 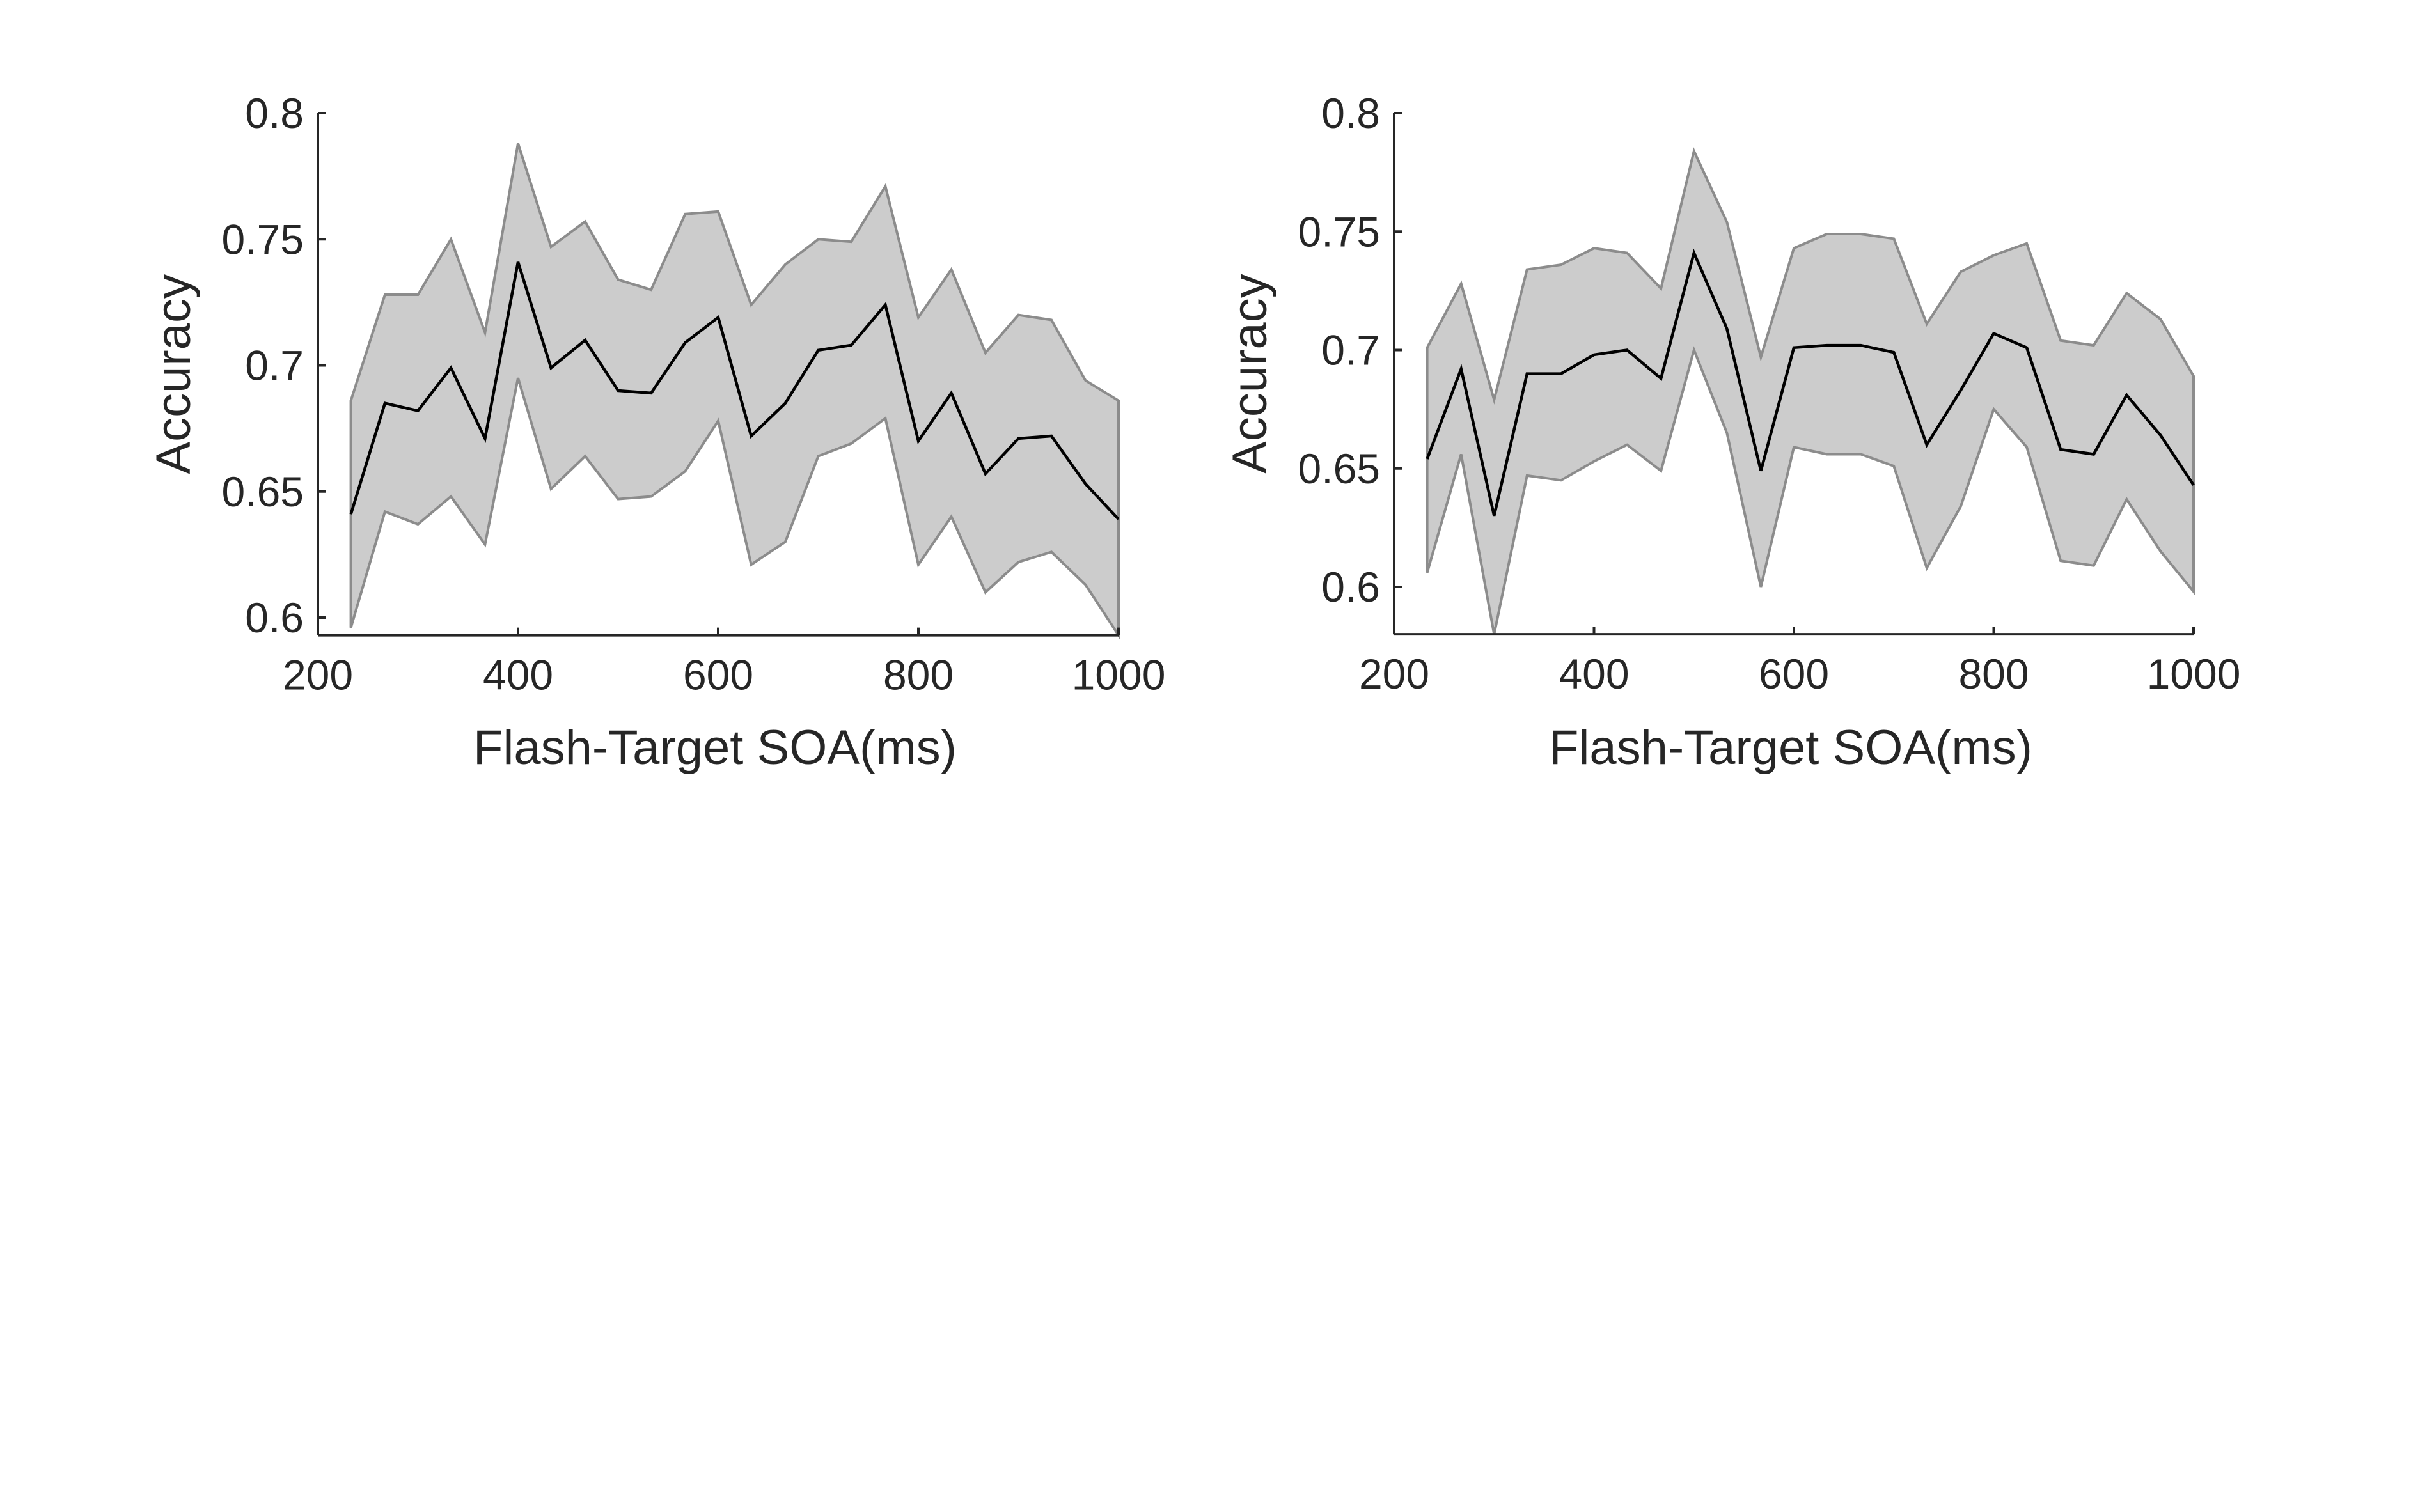 What do you see at coordinates (715, 748) in the screenshot?
I see `left-x-axis-label: Flash-Target SOA(ms)` at bounding box center [715, 748].